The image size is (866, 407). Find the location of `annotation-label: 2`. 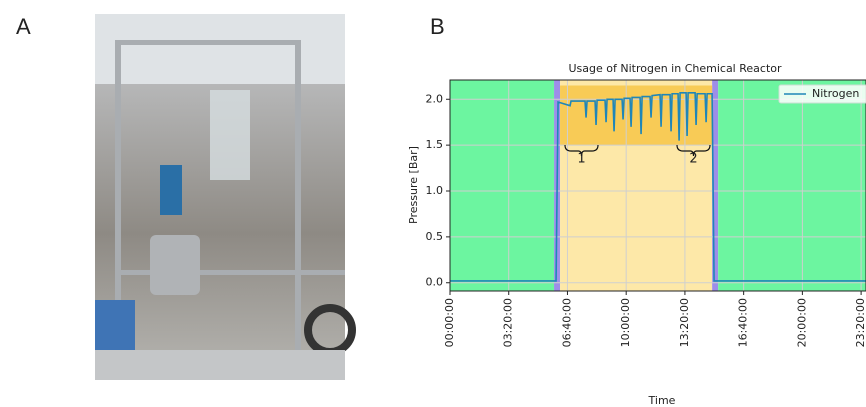

annotation-label: 2 is located at coordinates (693, 159).